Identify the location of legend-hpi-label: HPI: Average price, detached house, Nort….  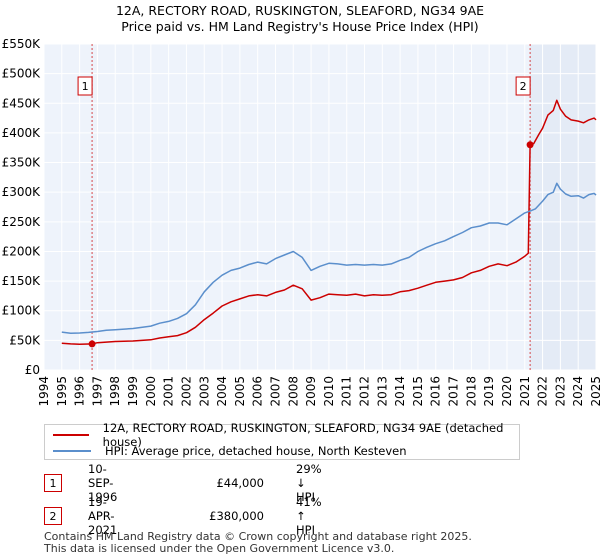
(256, 451).